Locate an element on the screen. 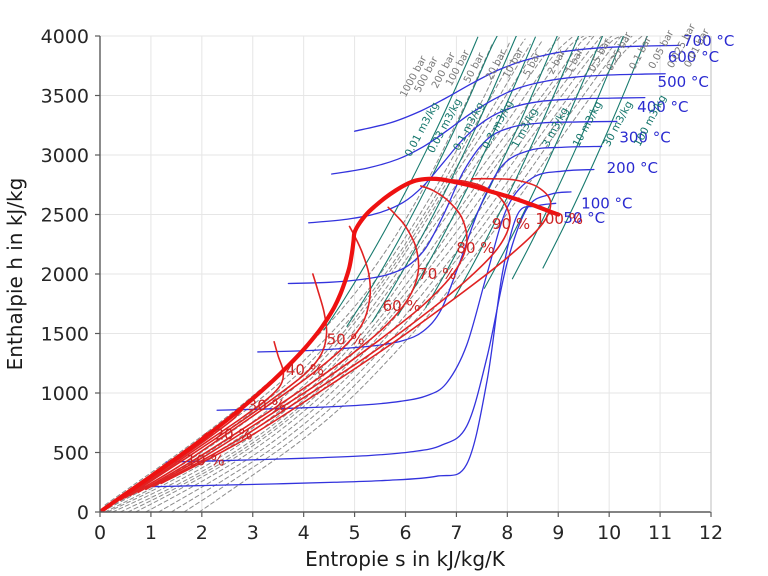  isotherm-label: 700 °C is located at coordinates (708, 41).